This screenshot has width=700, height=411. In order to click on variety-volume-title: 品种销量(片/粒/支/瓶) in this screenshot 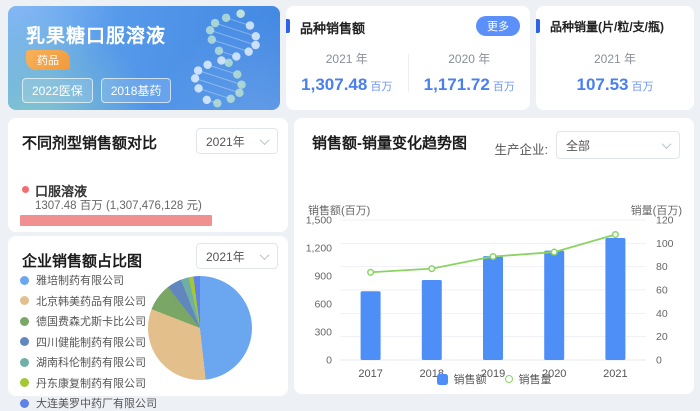, I will do `click(607, 27)`.